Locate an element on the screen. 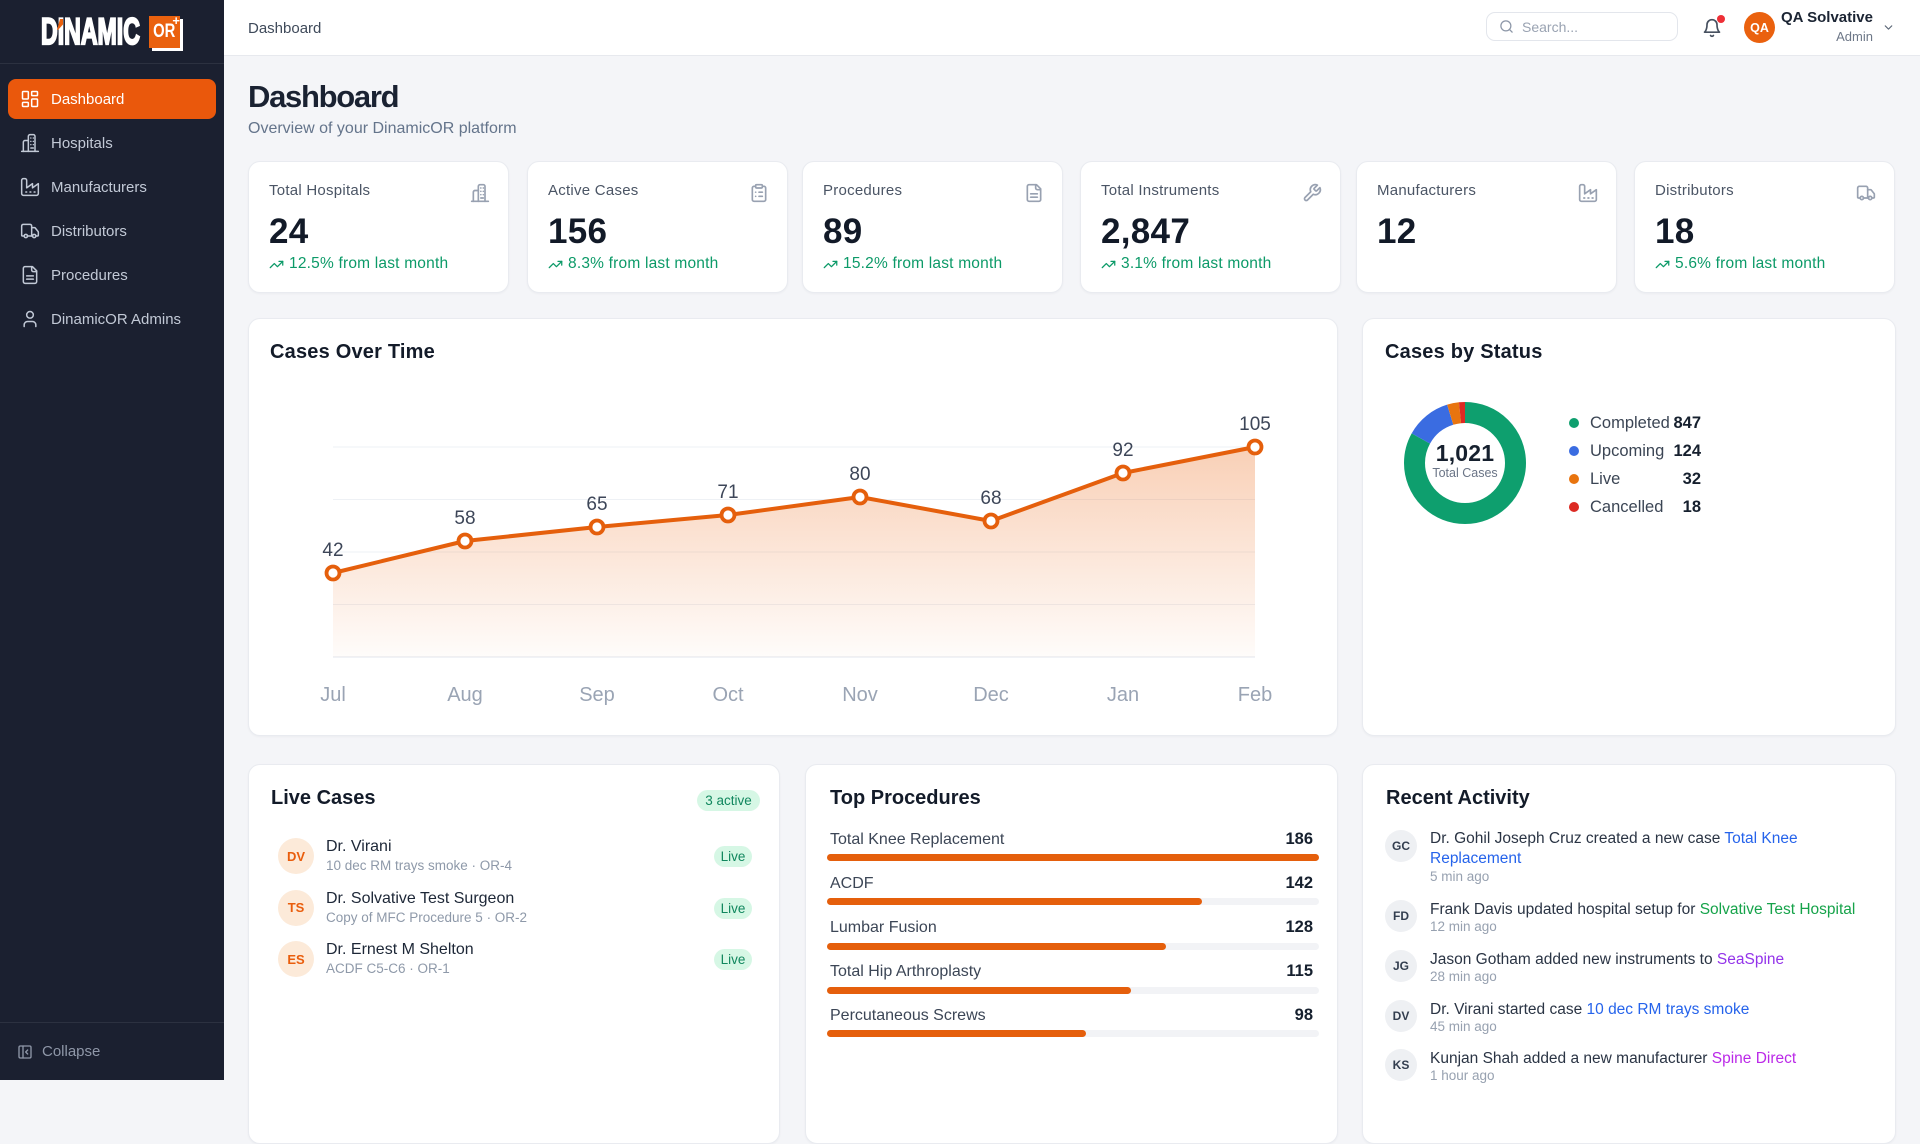  svg-text: Oct is located at coordinates (728, 695).